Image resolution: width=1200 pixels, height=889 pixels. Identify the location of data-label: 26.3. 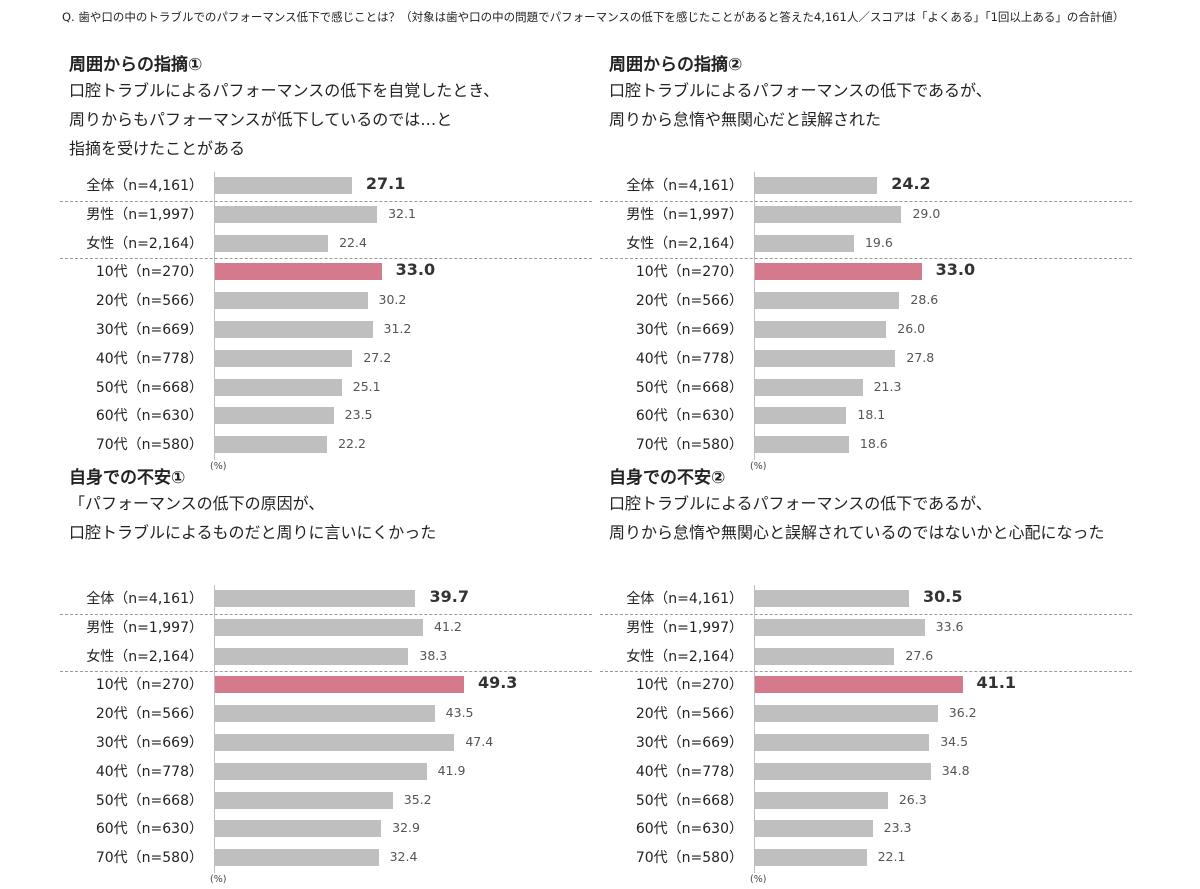
(912, 799).